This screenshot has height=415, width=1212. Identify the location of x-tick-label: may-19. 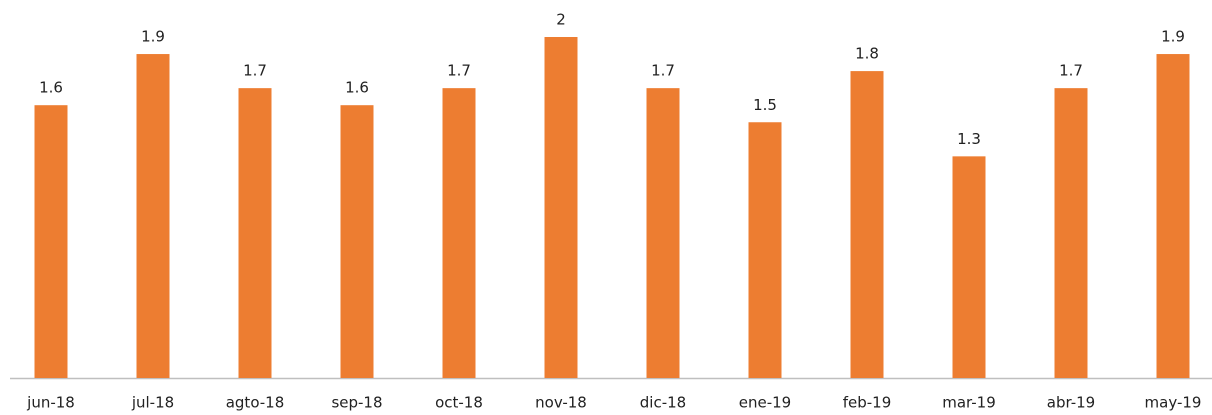
(1173, 403).